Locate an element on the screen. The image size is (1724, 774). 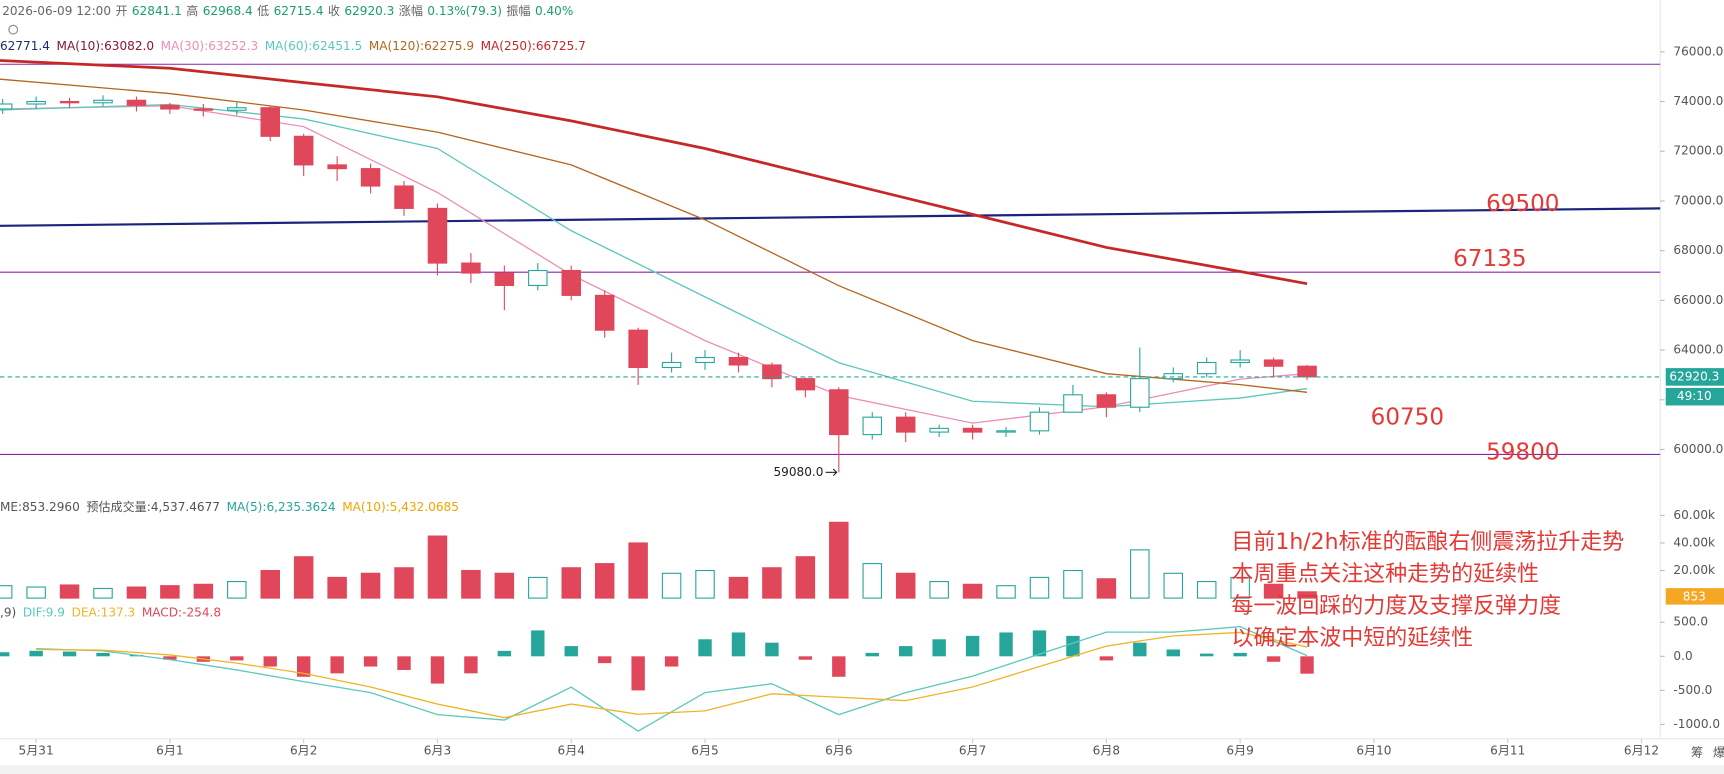
legend-entry: DIF:9.9 is located at coordinates (44, 612).